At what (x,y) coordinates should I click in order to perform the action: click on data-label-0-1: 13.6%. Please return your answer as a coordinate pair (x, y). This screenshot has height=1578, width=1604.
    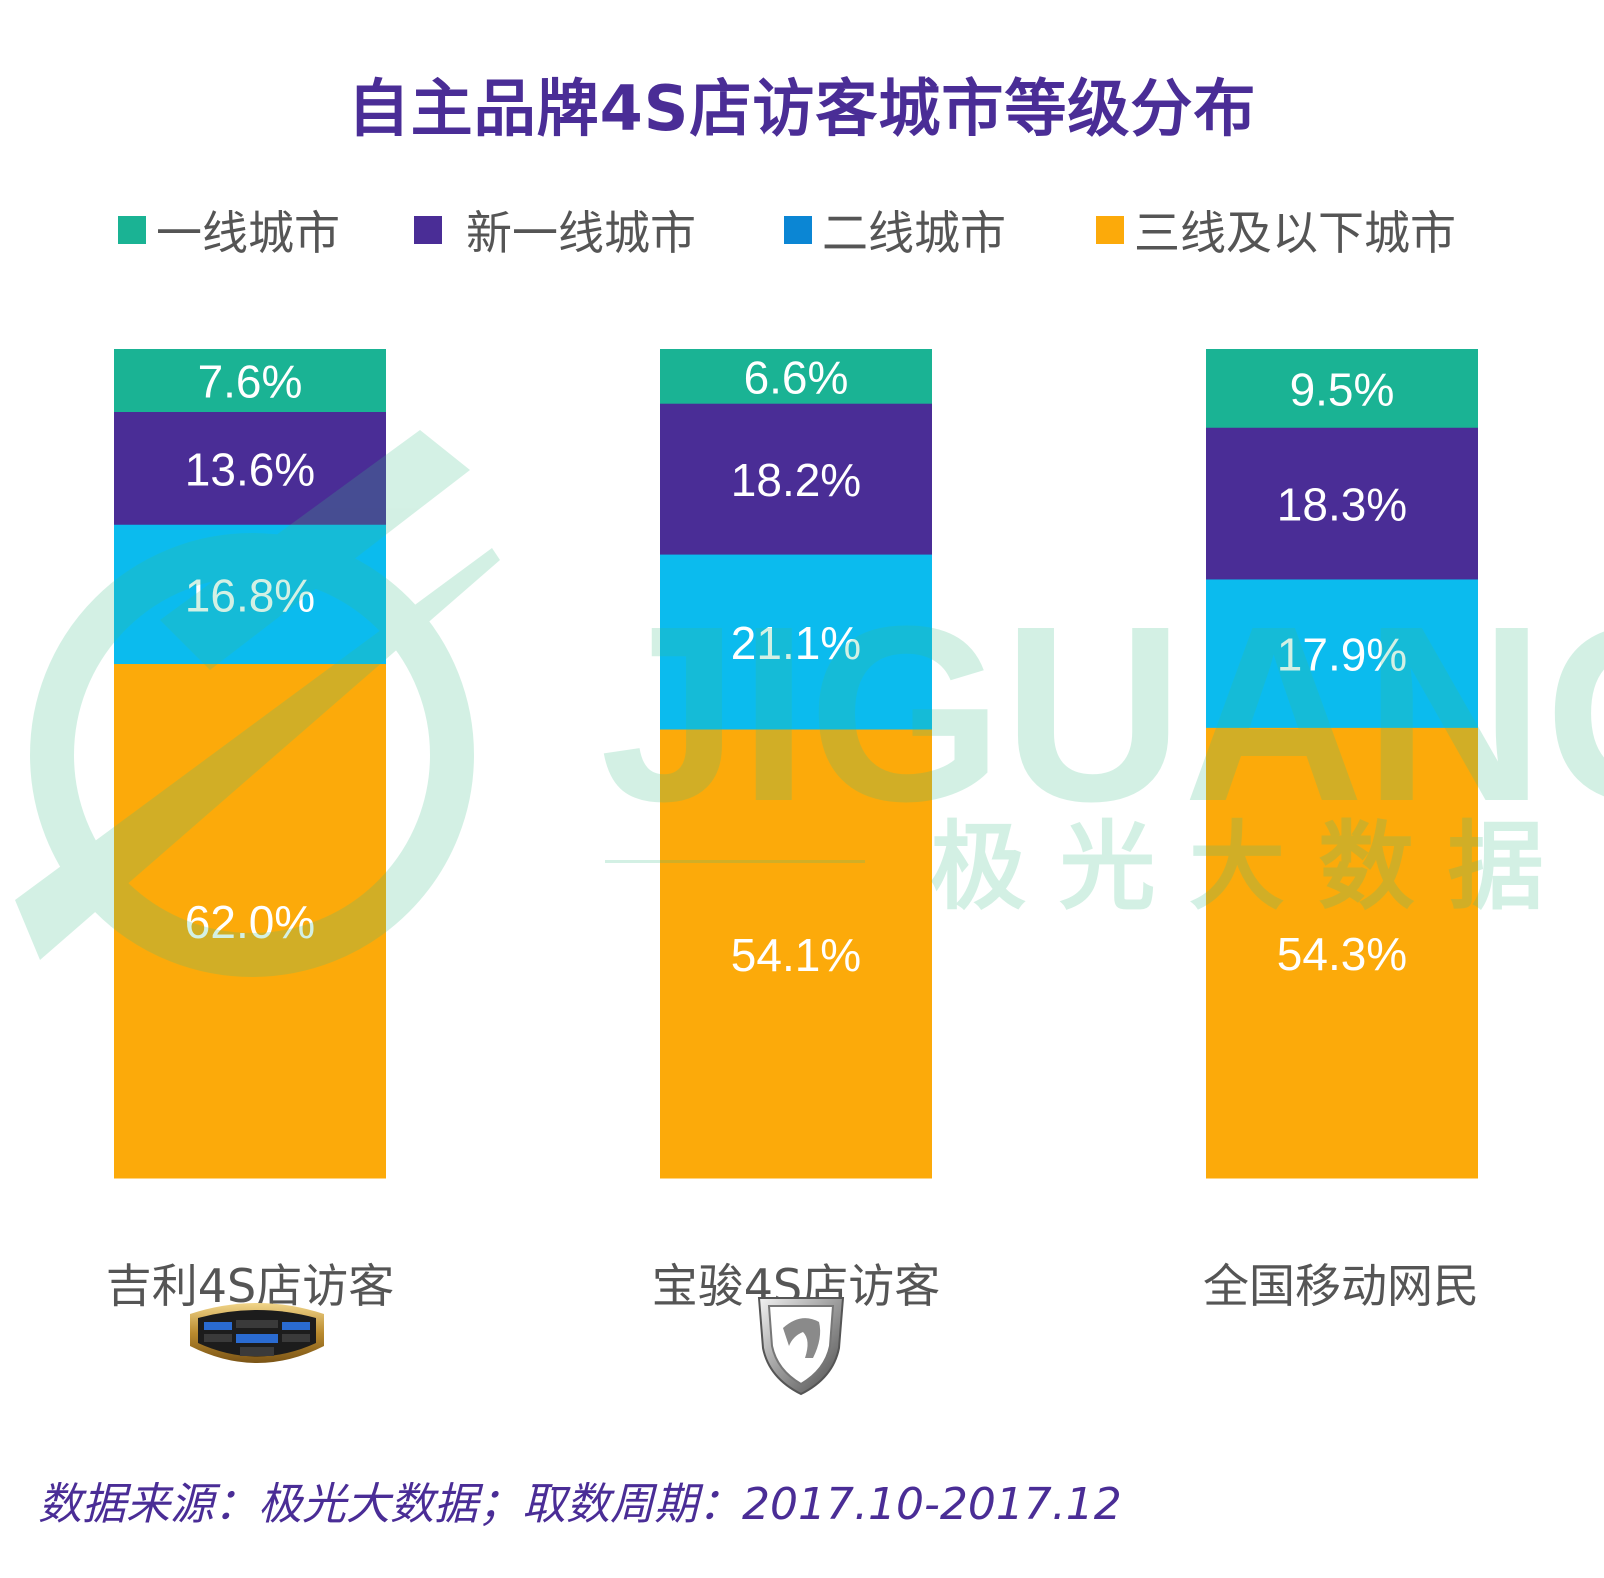
    Looking at the image, I should click on (250, 469).